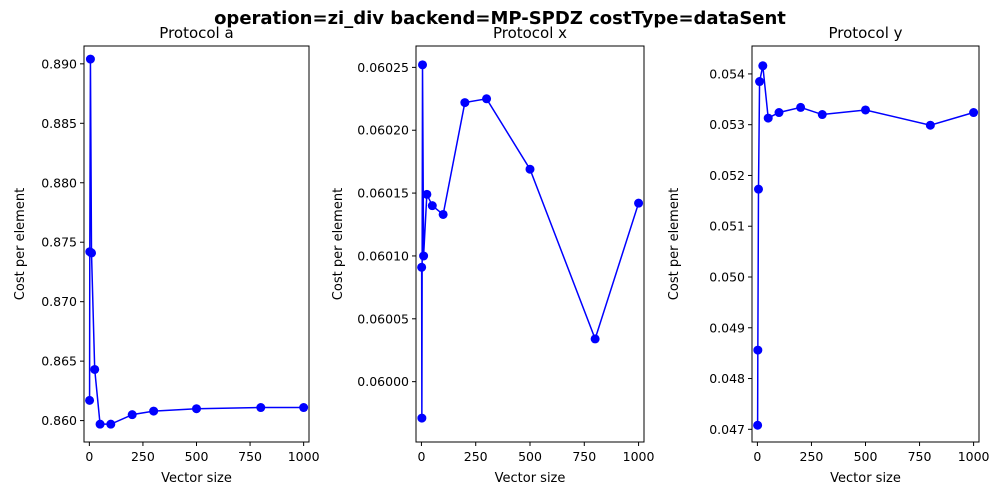  I want to click on y-tick-label: 0.050, so click(727, 277).